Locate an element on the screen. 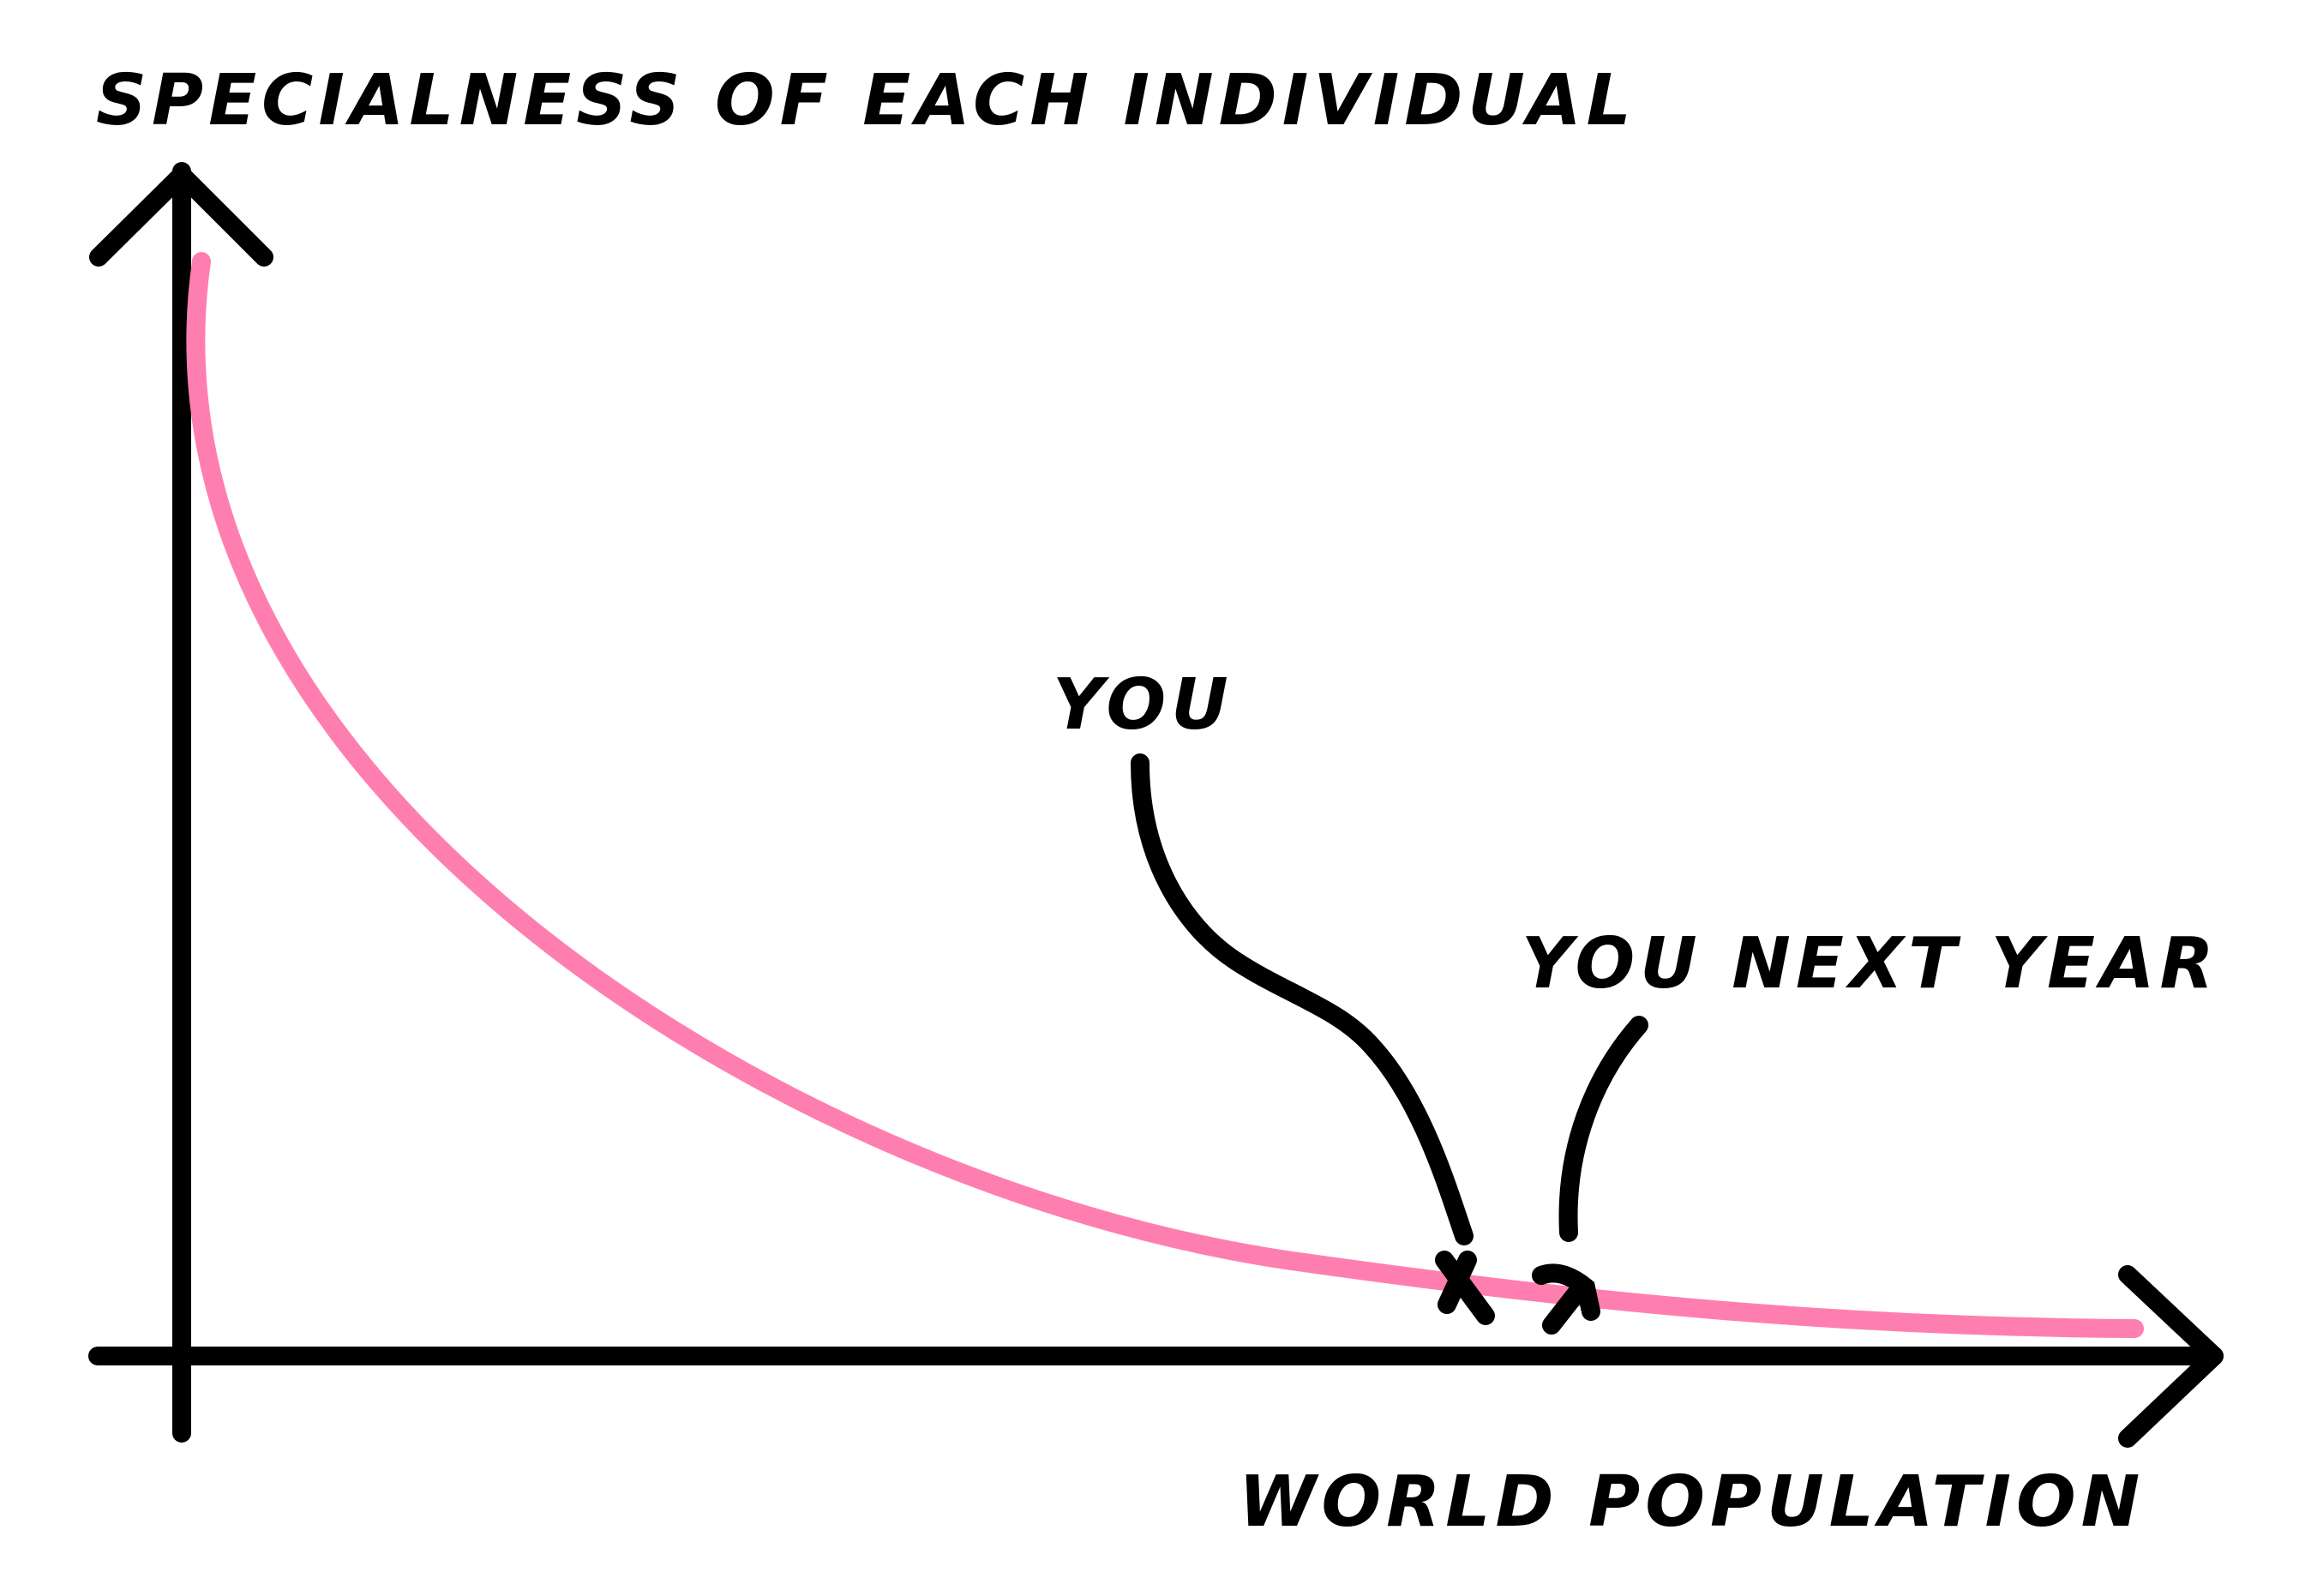  point-you-leader is located at coordinates (1302, 999).